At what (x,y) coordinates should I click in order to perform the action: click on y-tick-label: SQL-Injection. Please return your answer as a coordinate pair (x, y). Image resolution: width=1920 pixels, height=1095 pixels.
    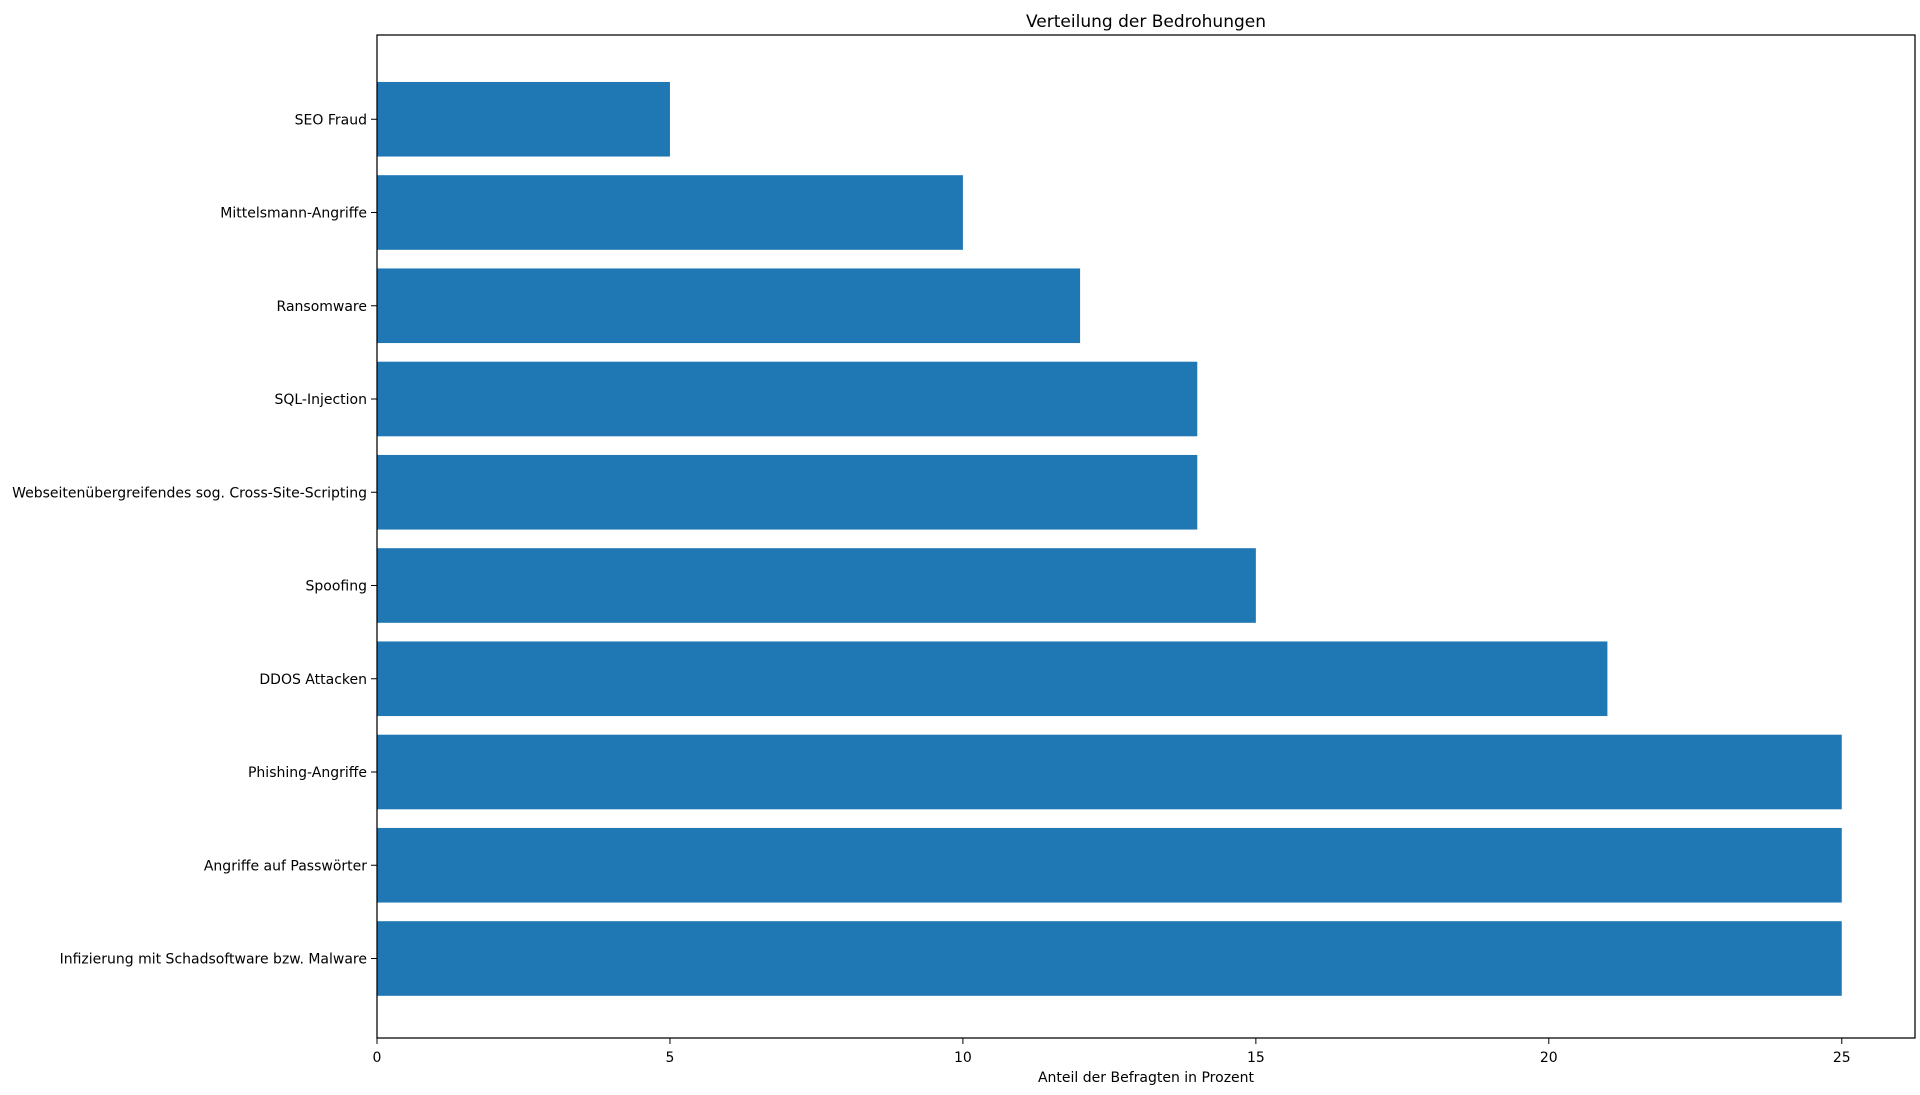
    Looking at the image, I should click on (320, 400).